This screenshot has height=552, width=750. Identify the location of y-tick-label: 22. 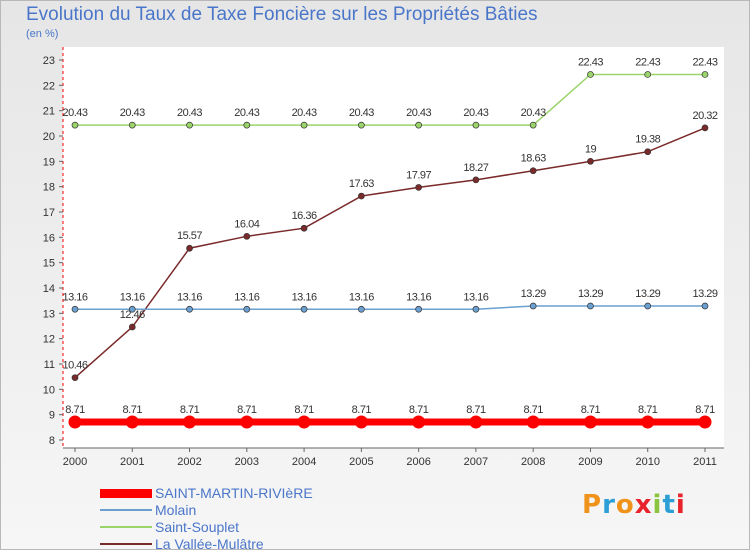
(49, 86).